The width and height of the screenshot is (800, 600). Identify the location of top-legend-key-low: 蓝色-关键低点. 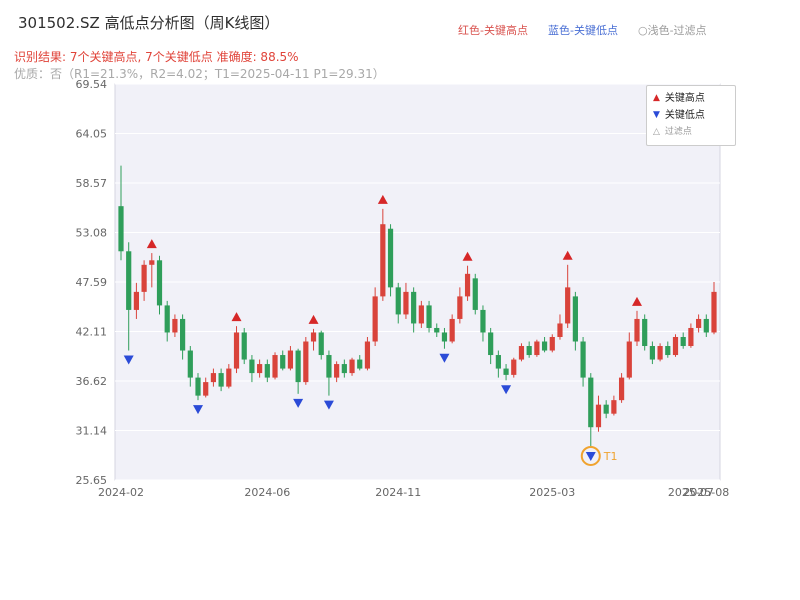
(582, 30).